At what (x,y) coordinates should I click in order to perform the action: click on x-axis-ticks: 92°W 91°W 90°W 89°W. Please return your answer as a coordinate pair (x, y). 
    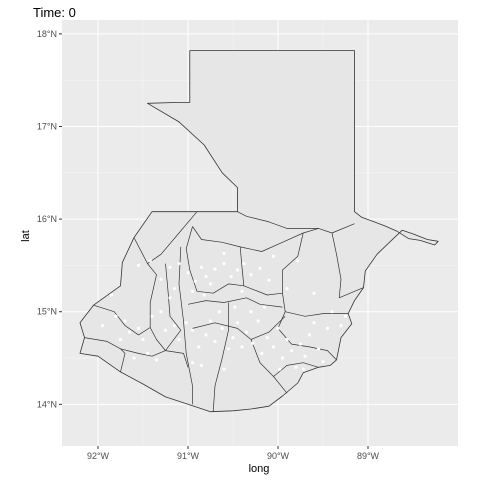
    Looking at the image, I should click on (233, 453).